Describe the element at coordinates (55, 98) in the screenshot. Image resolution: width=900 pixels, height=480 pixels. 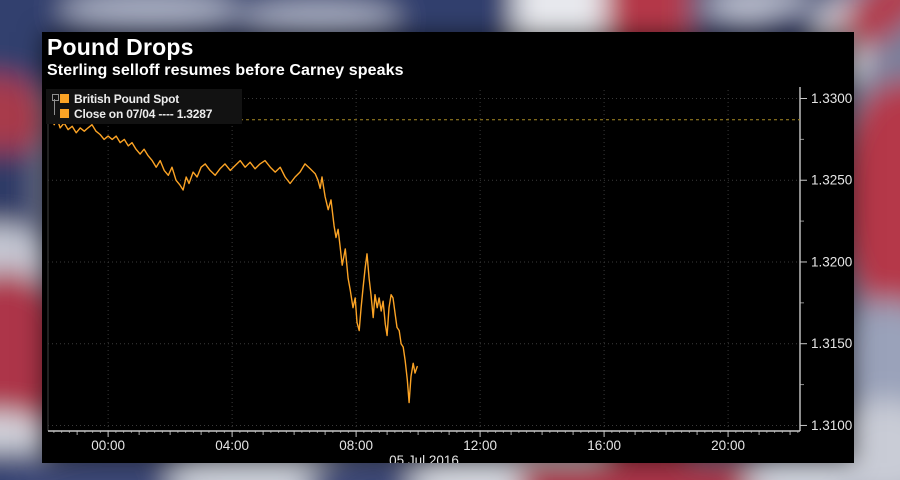
I see `legend-handle-icon` at that location.